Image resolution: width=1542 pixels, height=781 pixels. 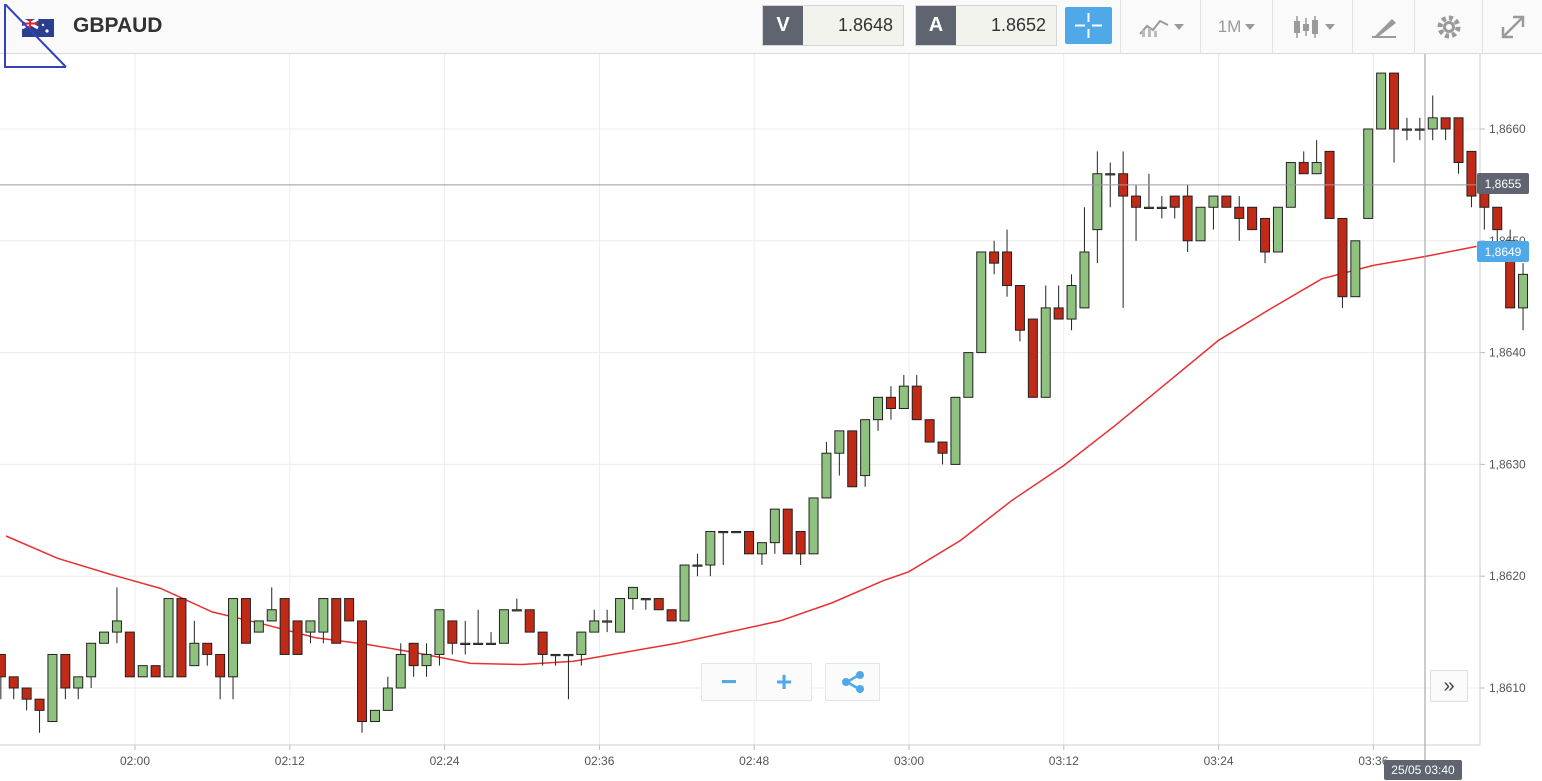 What do you see at coordinates (1153, 28) in the screenshot?
I see `indicators-icon` at bounding box center [1153, 28].